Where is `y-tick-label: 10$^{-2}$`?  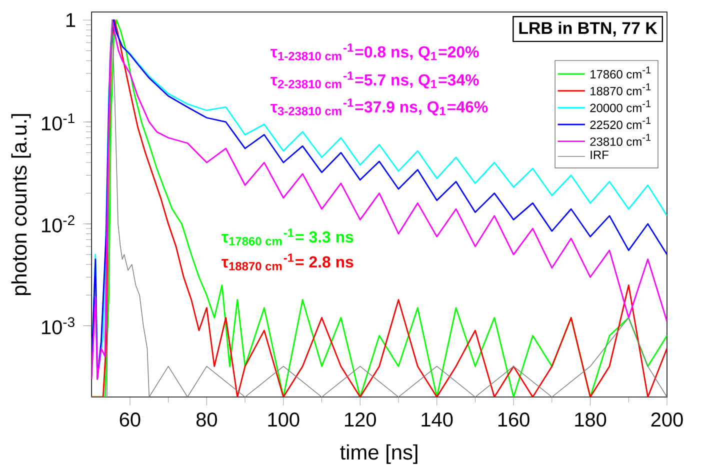 y-tick-label: 10$^{-2}$ is located at coordinates (58, 223).